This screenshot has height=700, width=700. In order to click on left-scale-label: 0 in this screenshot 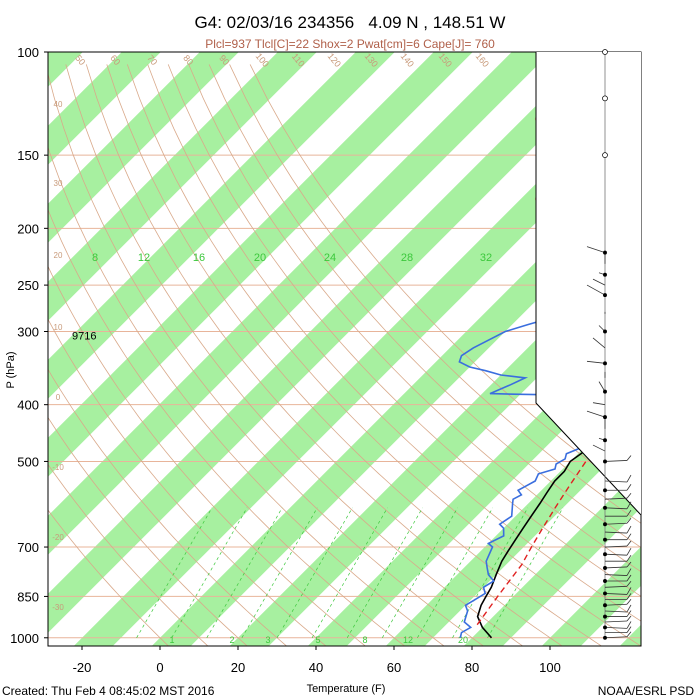, I will do `click(58, 397)`.